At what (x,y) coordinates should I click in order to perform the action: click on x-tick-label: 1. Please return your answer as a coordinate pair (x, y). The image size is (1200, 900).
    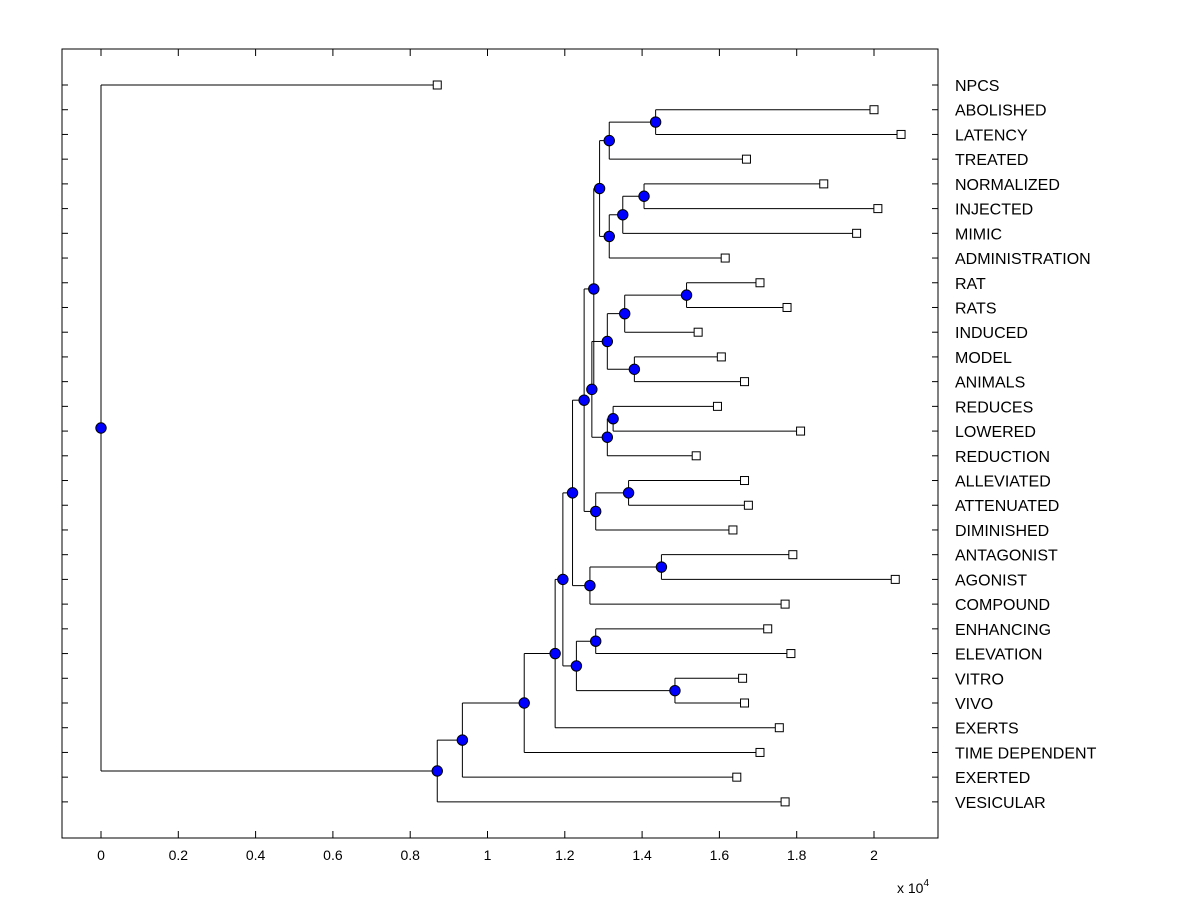
    Looking at the image, I should click on (488, 855).